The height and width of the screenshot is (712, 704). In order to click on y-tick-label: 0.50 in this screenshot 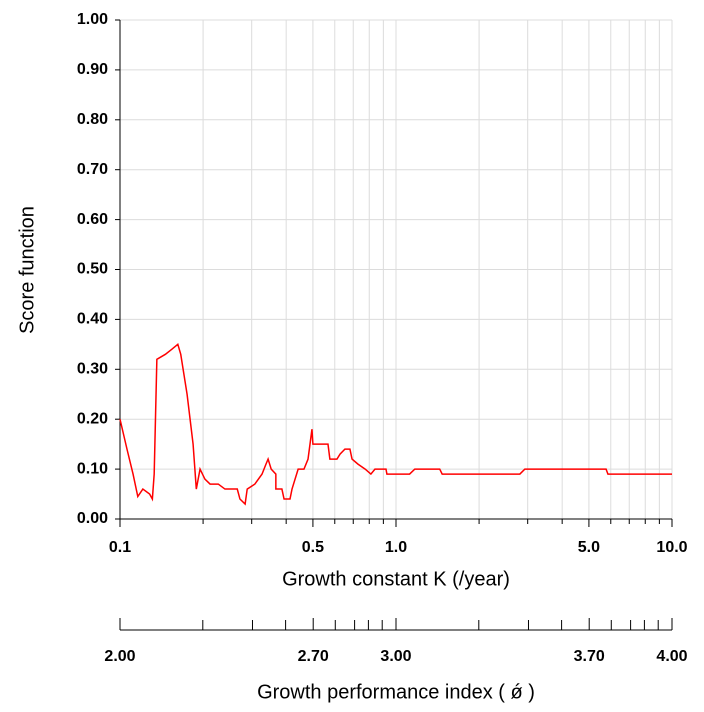, I will do `click(92, 269)`.